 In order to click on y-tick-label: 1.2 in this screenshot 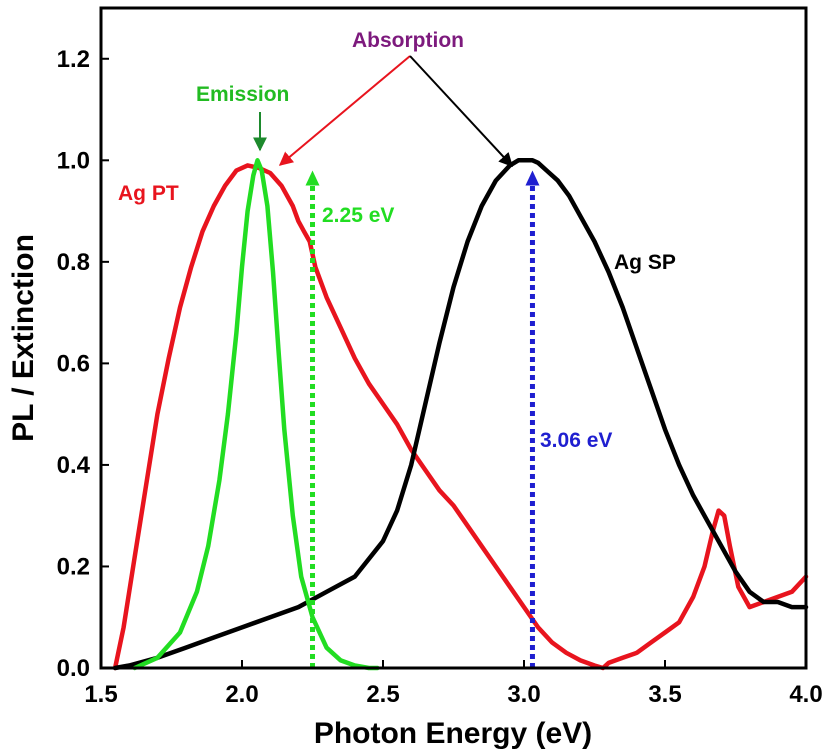, I will do `click(73, 59)`.